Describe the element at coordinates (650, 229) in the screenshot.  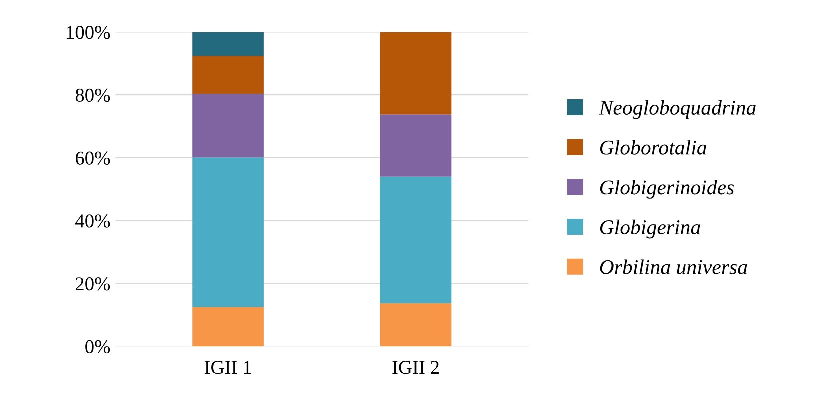
I see `legend-label: Globigerina` at that location.